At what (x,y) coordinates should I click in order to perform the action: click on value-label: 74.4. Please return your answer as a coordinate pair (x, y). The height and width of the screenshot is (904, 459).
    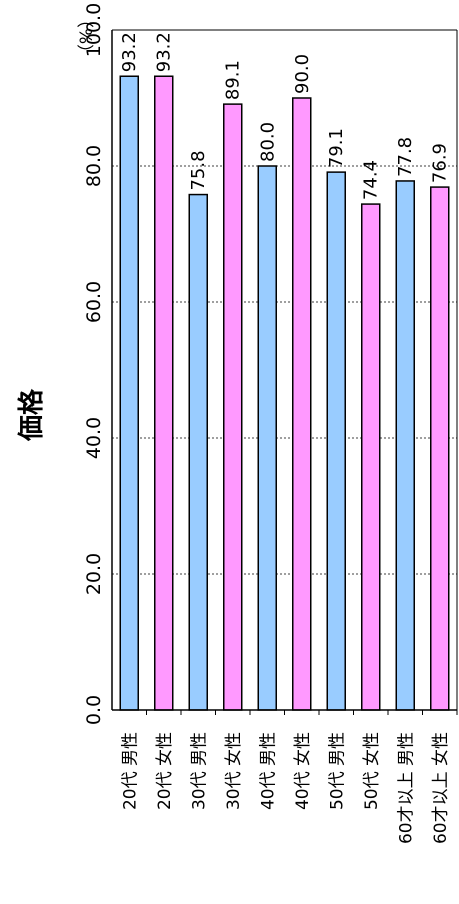
    Looking at the image, I should click on (371, 180).